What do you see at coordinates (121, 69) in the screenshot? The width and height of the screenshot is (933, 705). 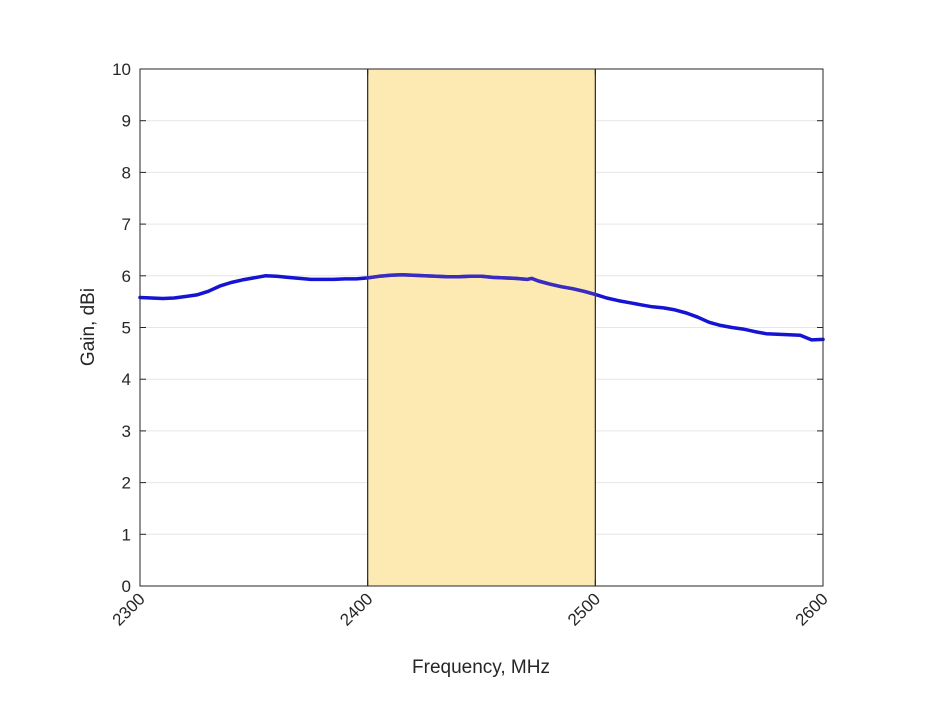 I see `y-tick-label: 10` at bounding box center [121, 69].